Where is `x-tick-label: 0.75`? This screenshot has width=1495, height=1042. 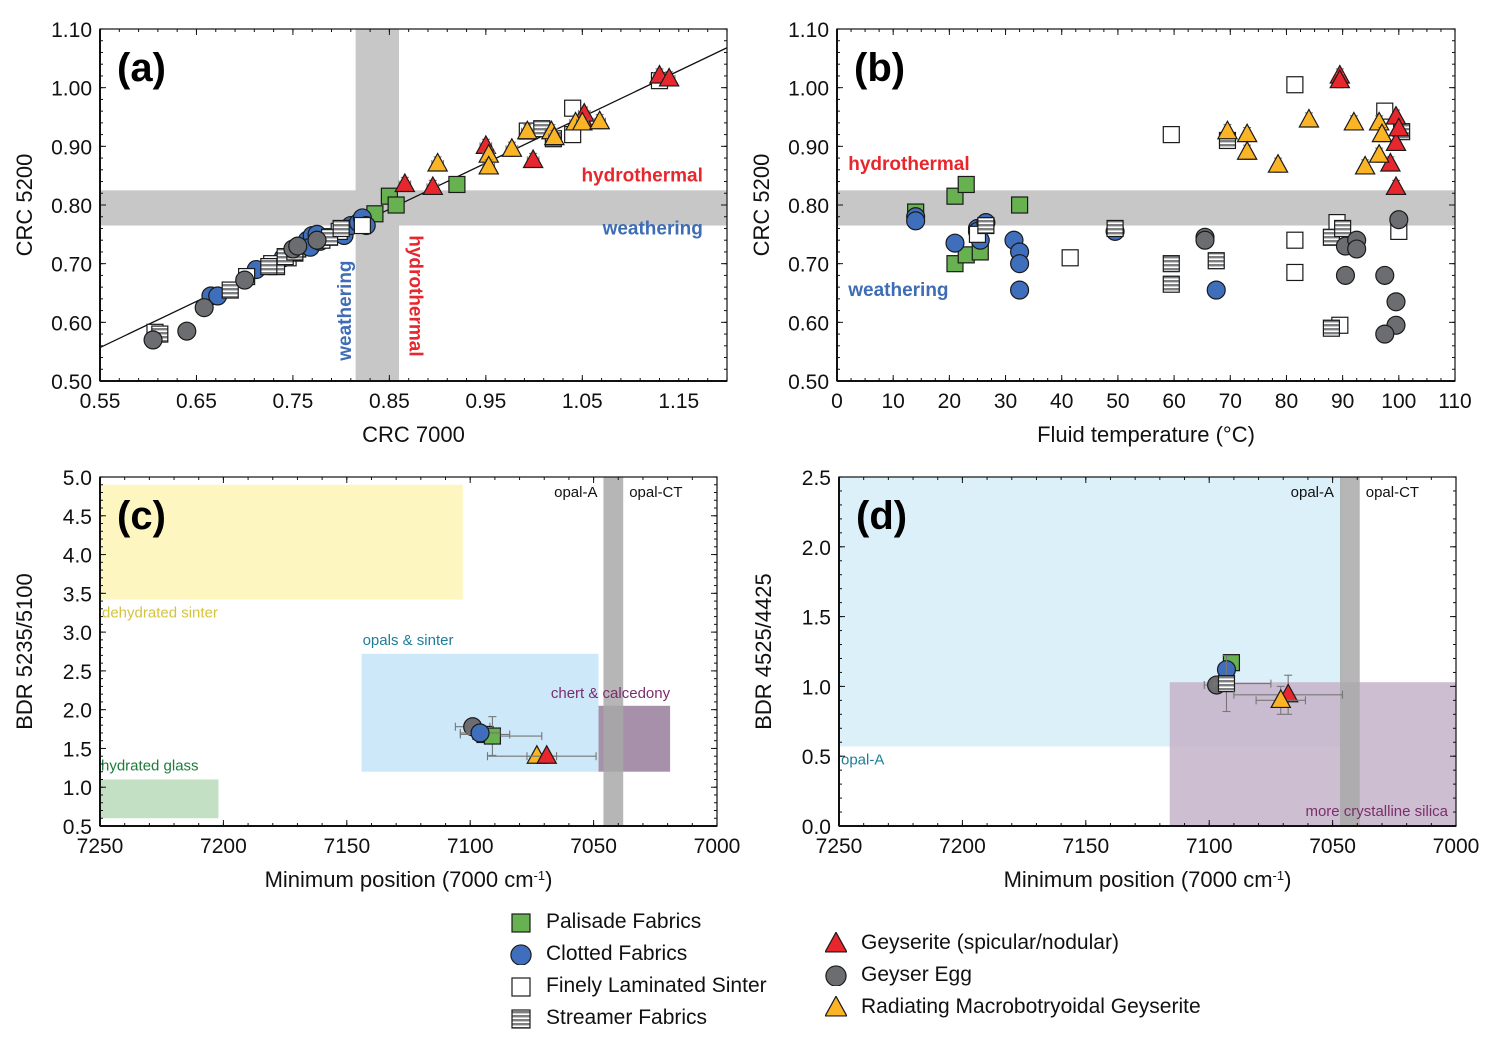 x-tick-label: 0.75 is located at coordinates (292, 401).